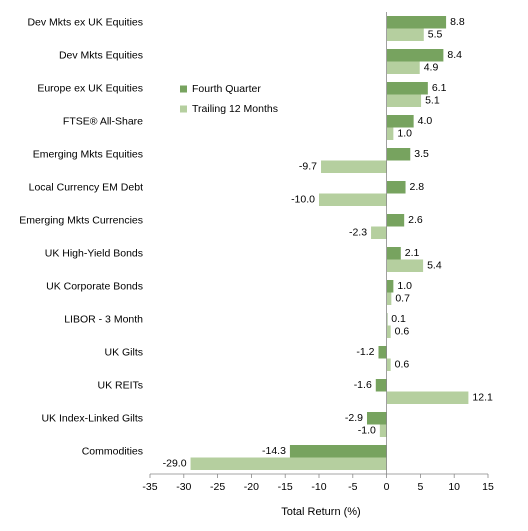 This screenshot has height=531, width=528. What do you see at coordinates (274, 451) in the screenshot?
I see `bar-value-label: -14.3` at bounding box center [274, 451].